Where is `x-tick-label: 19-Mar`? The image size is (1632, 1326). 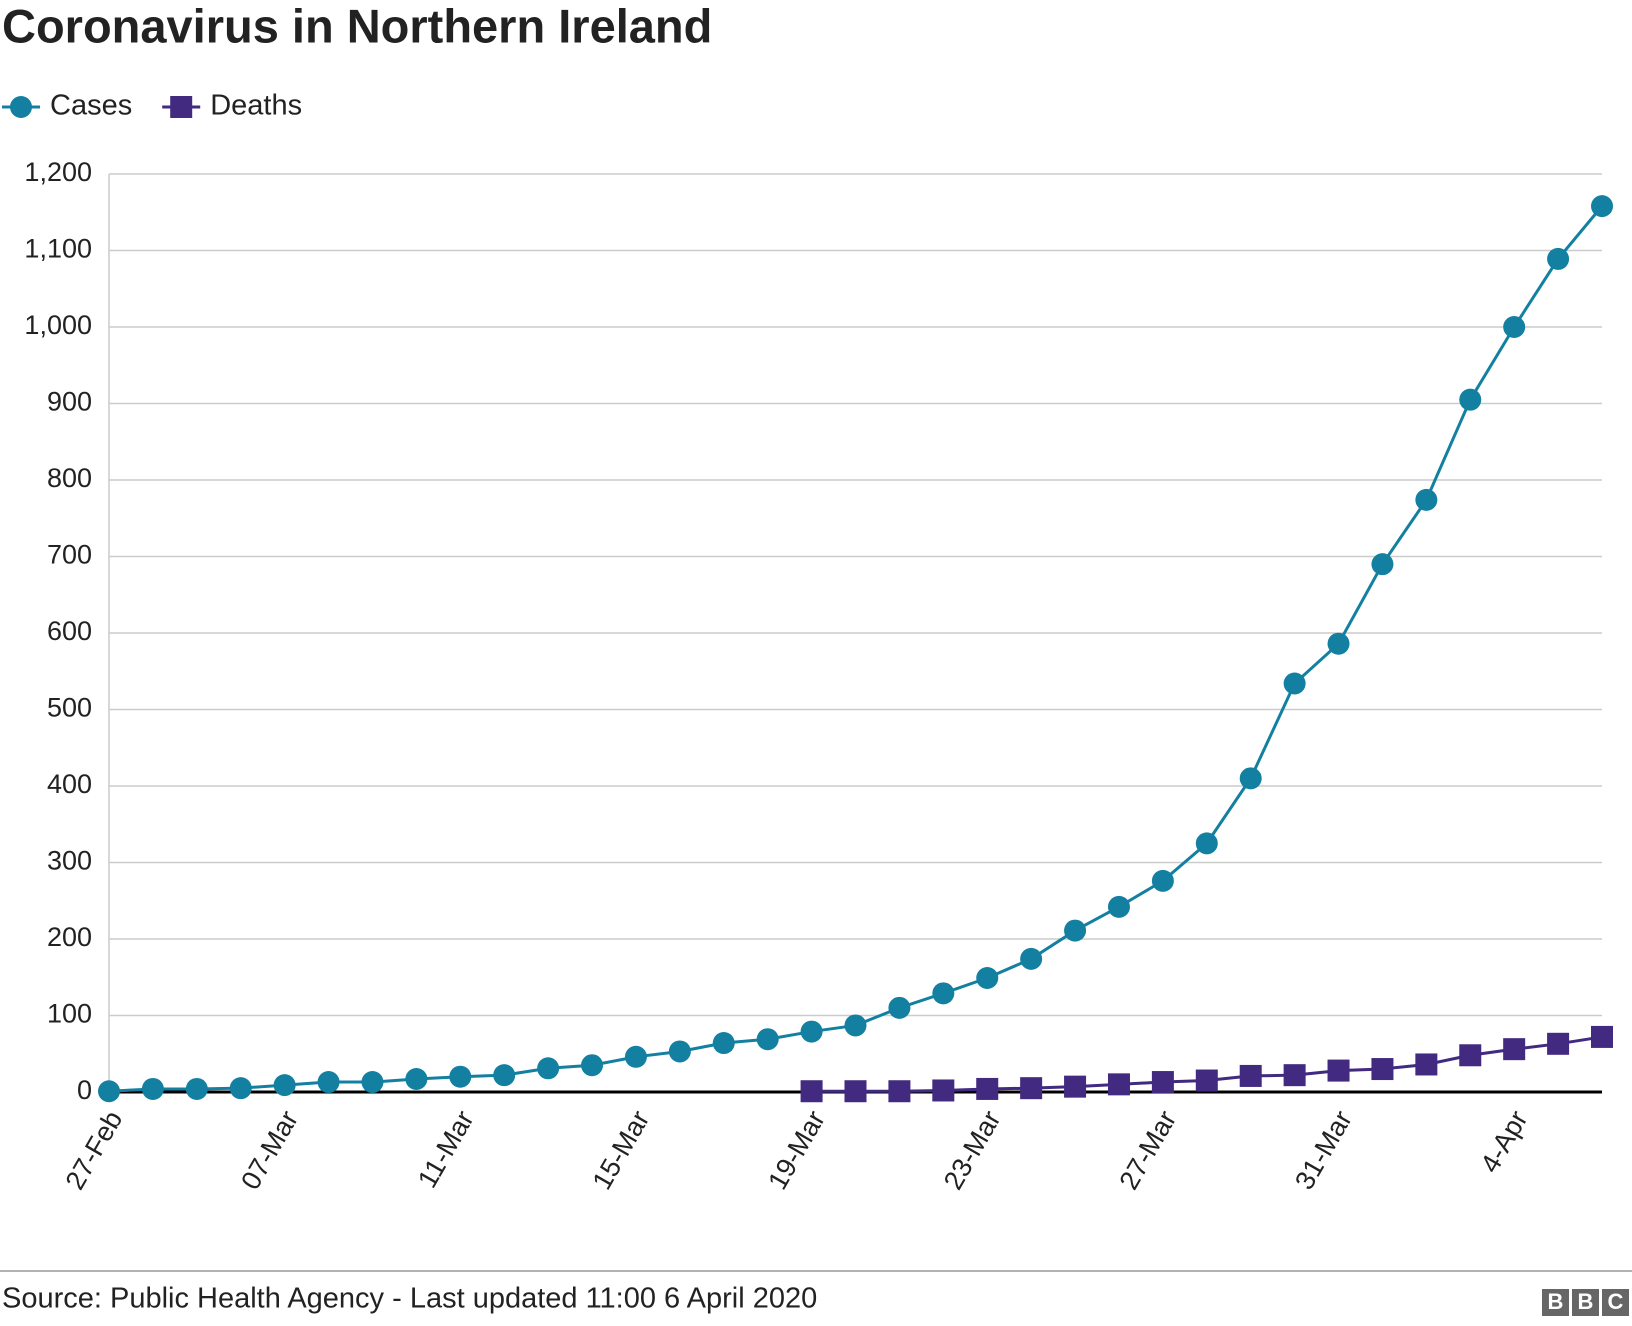 x-tick-label: 19-Mar is located at coordinates (796, 1150).